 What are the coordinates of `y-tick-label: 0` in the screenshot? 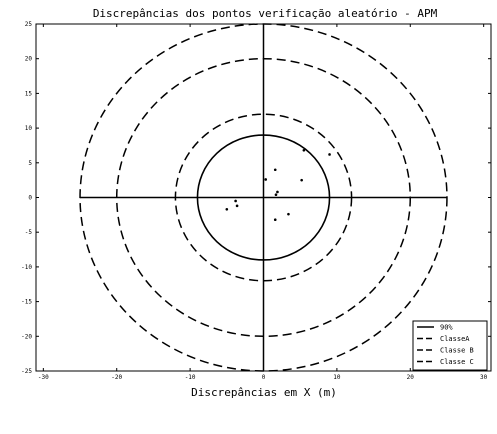 It's located at (30, 198).